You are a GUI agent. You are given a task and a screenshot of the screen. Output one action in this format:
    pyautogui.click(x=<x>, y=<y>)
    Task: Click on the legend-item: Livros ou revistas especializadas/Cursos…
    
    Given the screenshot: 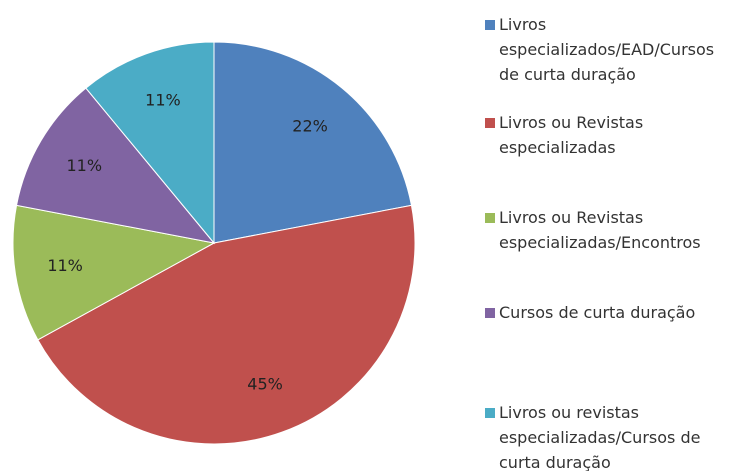 What is the action you would take?
    pyautogui.click(x=607, y=435)
    